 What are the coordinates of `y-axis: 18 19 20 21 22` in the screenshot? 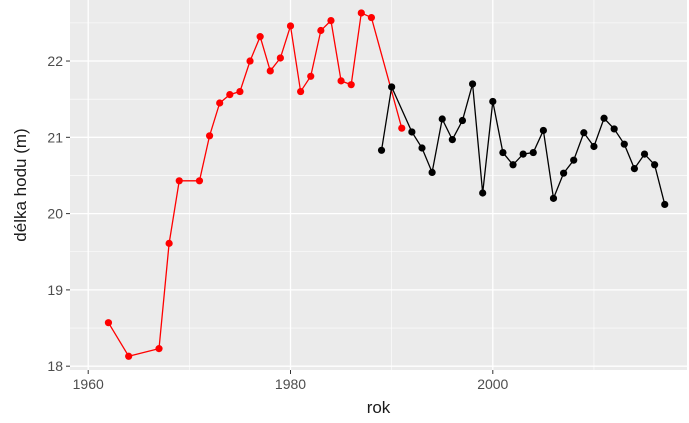 It's located at (58, 213).